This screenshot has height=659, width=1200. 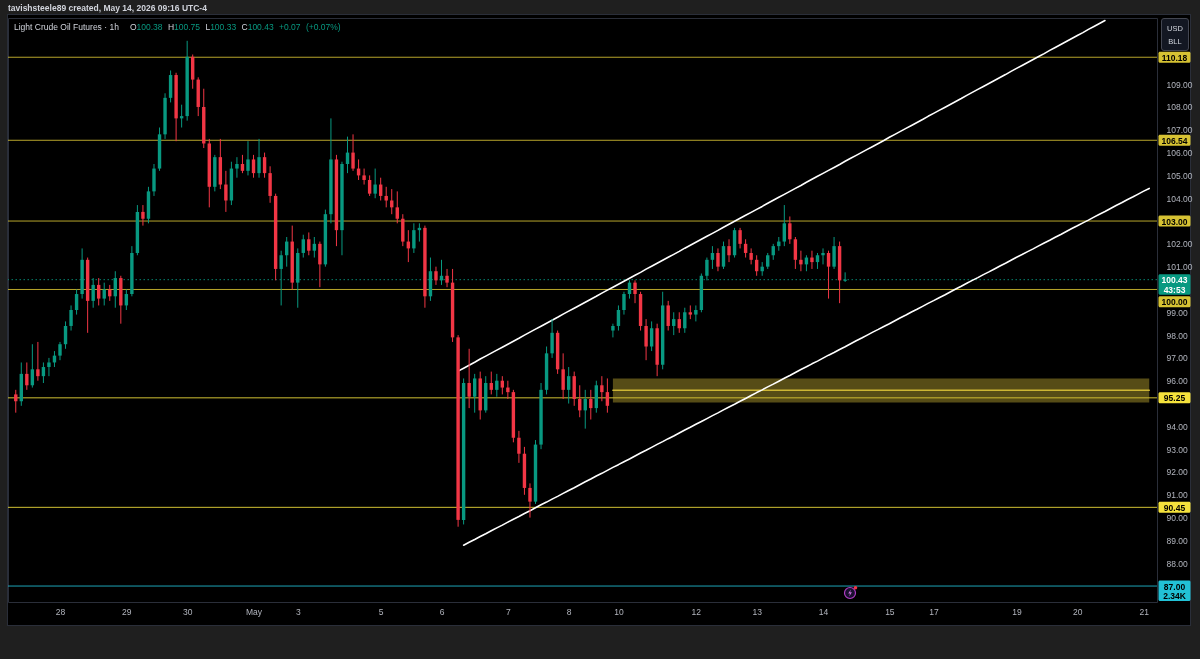 What do you see at coordinates (1177, 472) in the screenshot?
I see `y-tick-label: 92.00` at bounding box center [1177, 472].